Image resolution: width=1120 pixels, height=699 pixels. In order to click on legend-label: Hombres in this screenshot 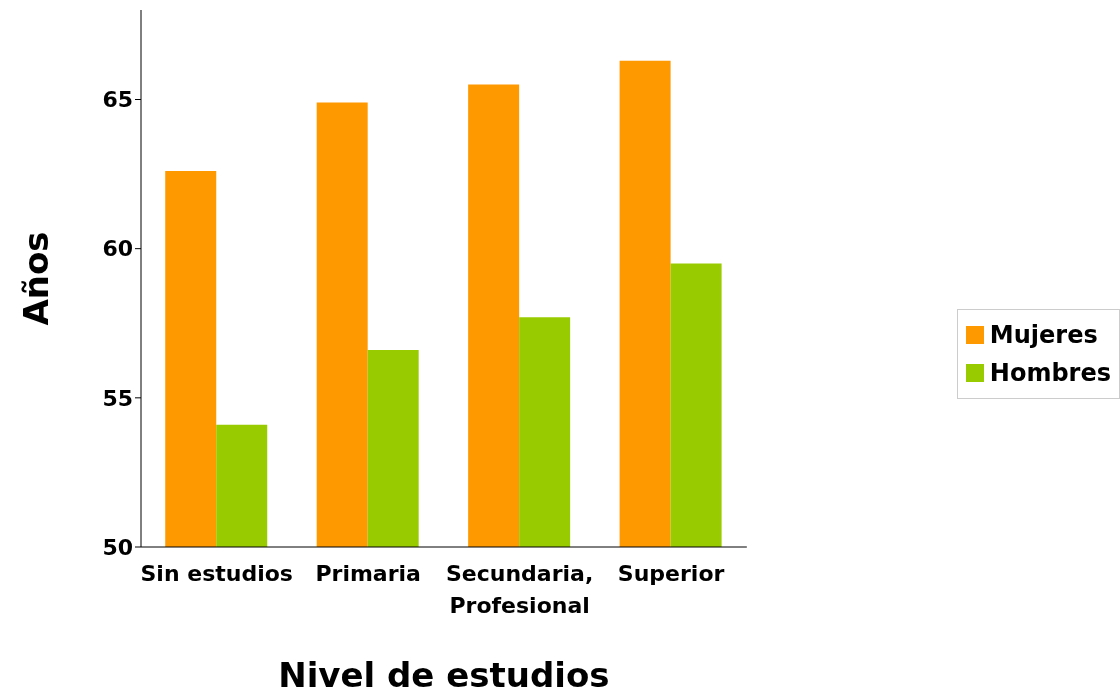, I will do `click(1050, 373)`.